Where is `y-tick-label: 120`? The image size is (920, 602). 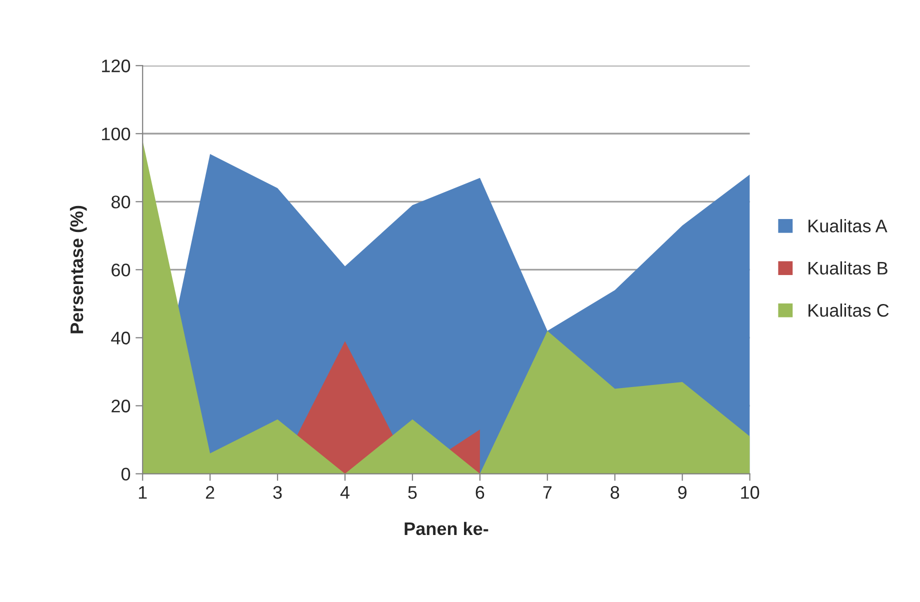
y-tick-label: 120 is located at coordinates (116, 66).